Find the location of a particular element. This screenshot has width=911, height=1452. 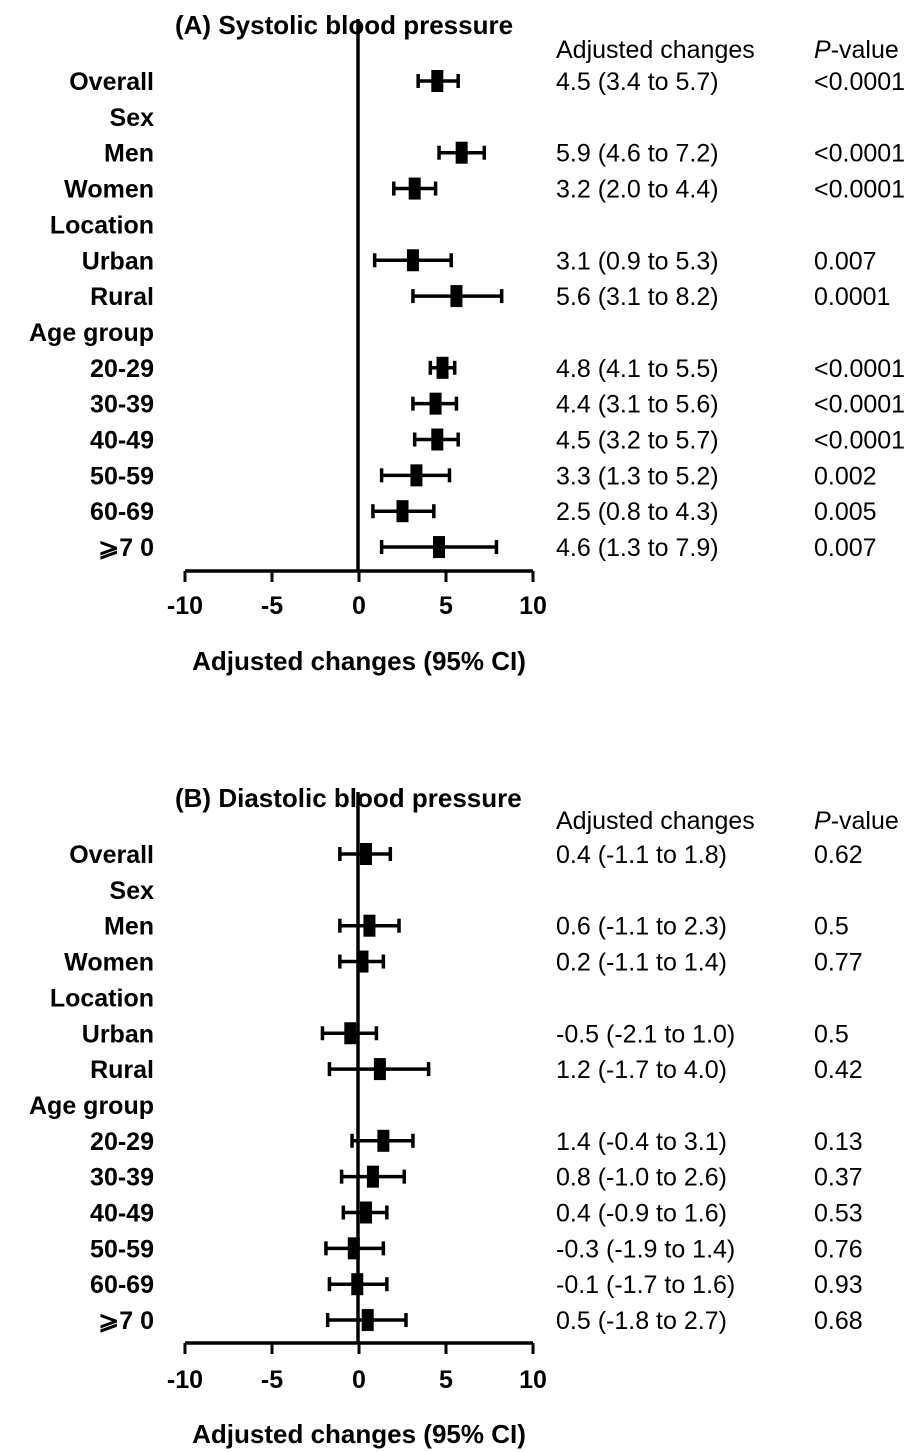

row-label-rural: Rural is located at coordinates (122, 297).